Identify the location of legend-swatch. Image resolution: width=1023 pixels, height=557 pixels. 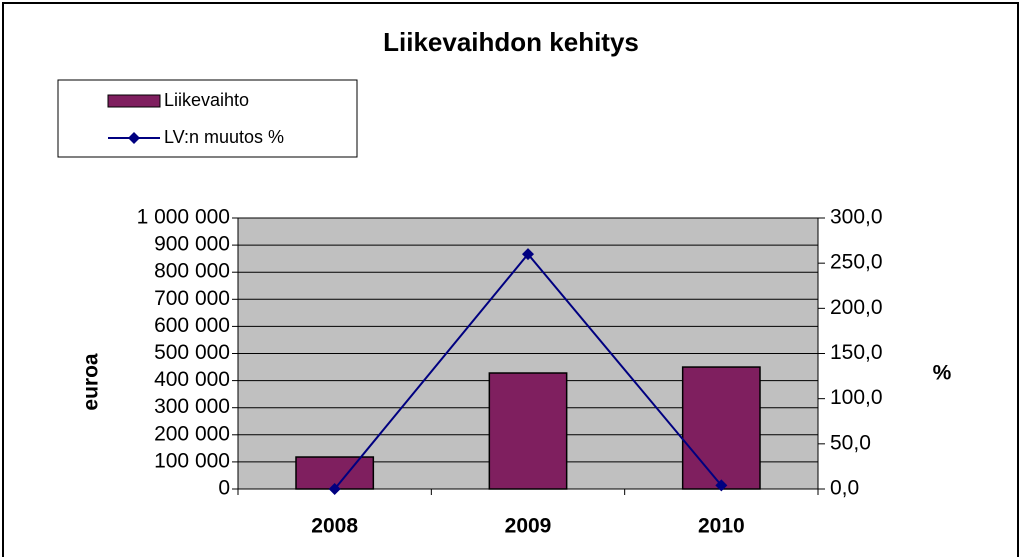
(134, 101).